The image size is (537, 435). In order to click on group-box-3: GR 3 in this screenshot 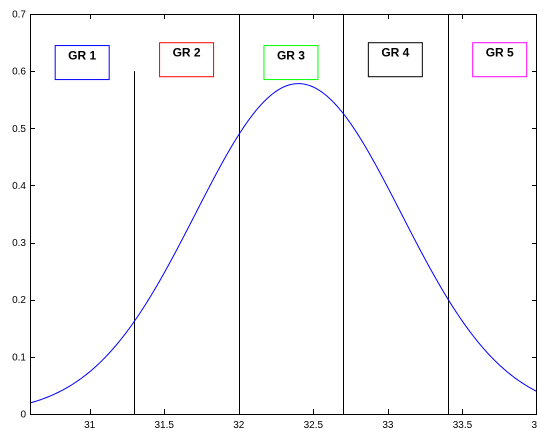, I will do `click(291, 63)`.